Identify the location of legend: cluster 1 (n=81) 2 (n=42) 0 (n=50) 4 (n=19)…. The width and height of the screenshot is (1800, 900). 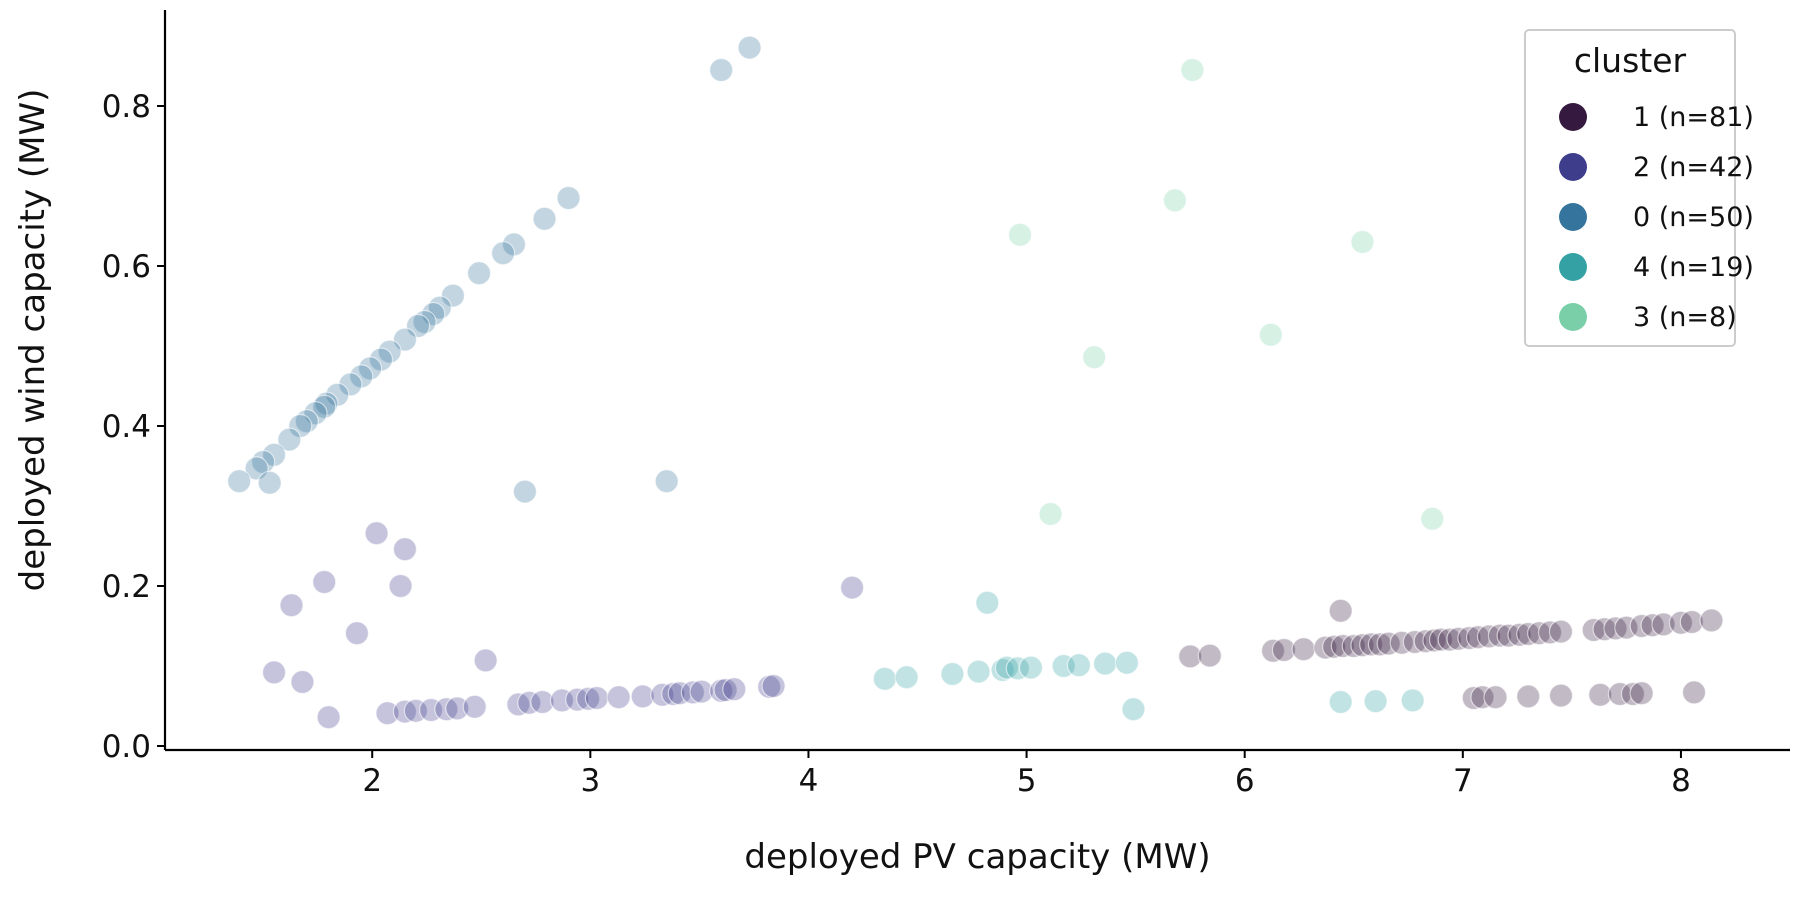
(1639, 188).